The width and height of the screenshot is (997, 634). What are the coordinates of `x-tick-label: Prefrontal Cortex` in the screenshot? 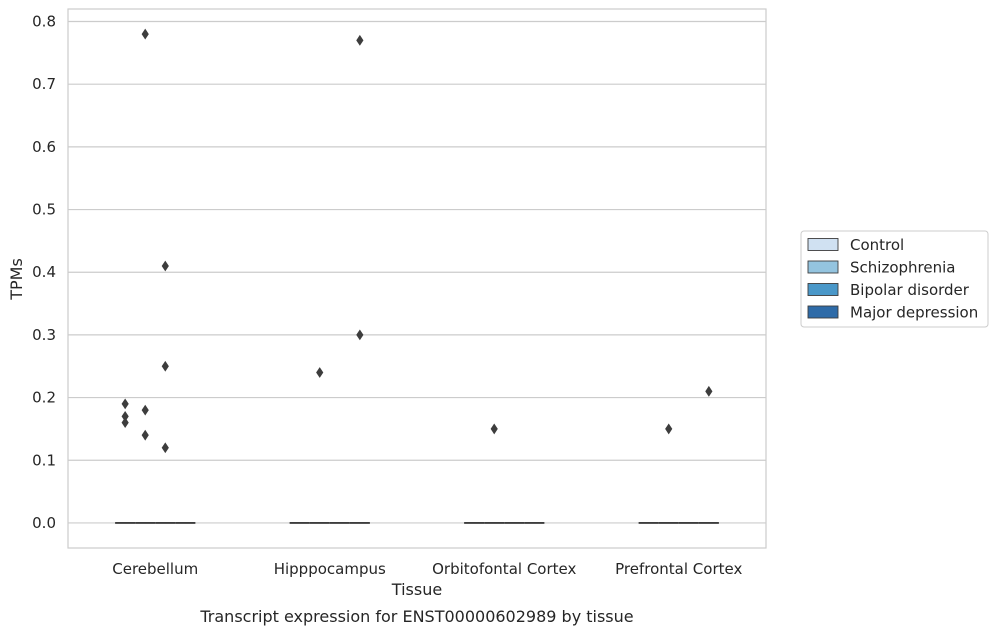 It's located at (678, 569).